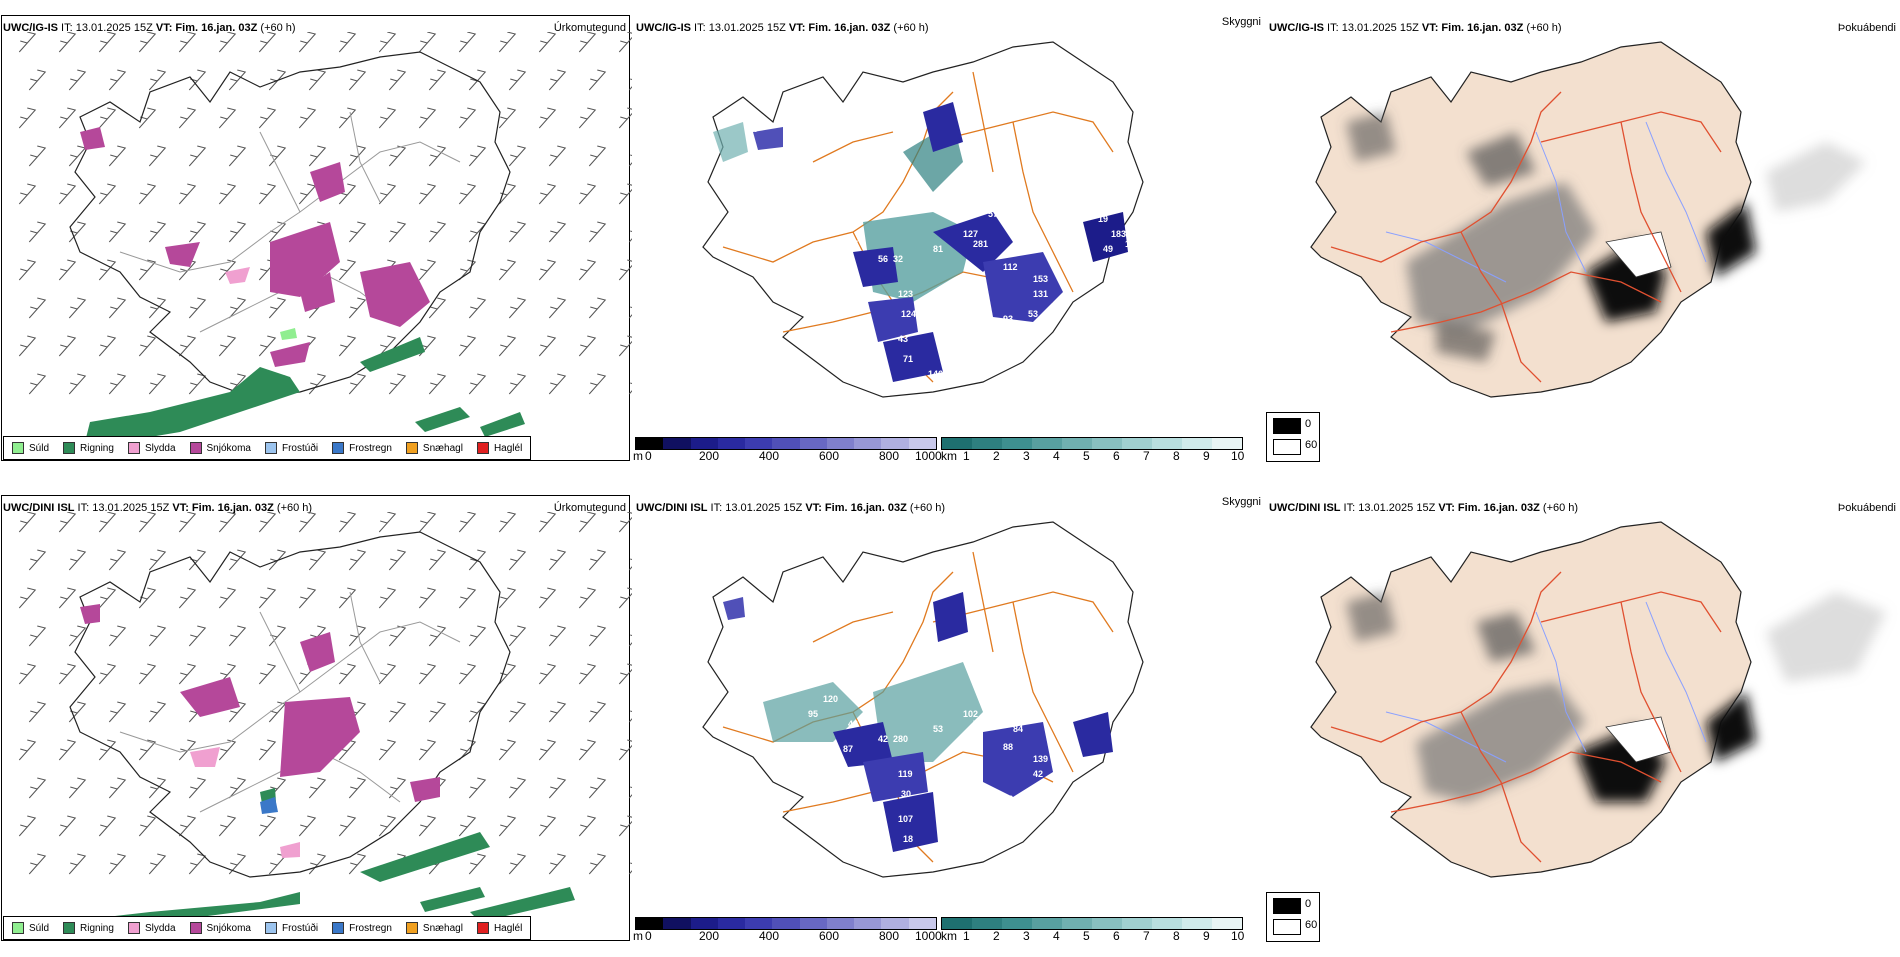  I want to click on tick-label: 9, so click(1206, 936).